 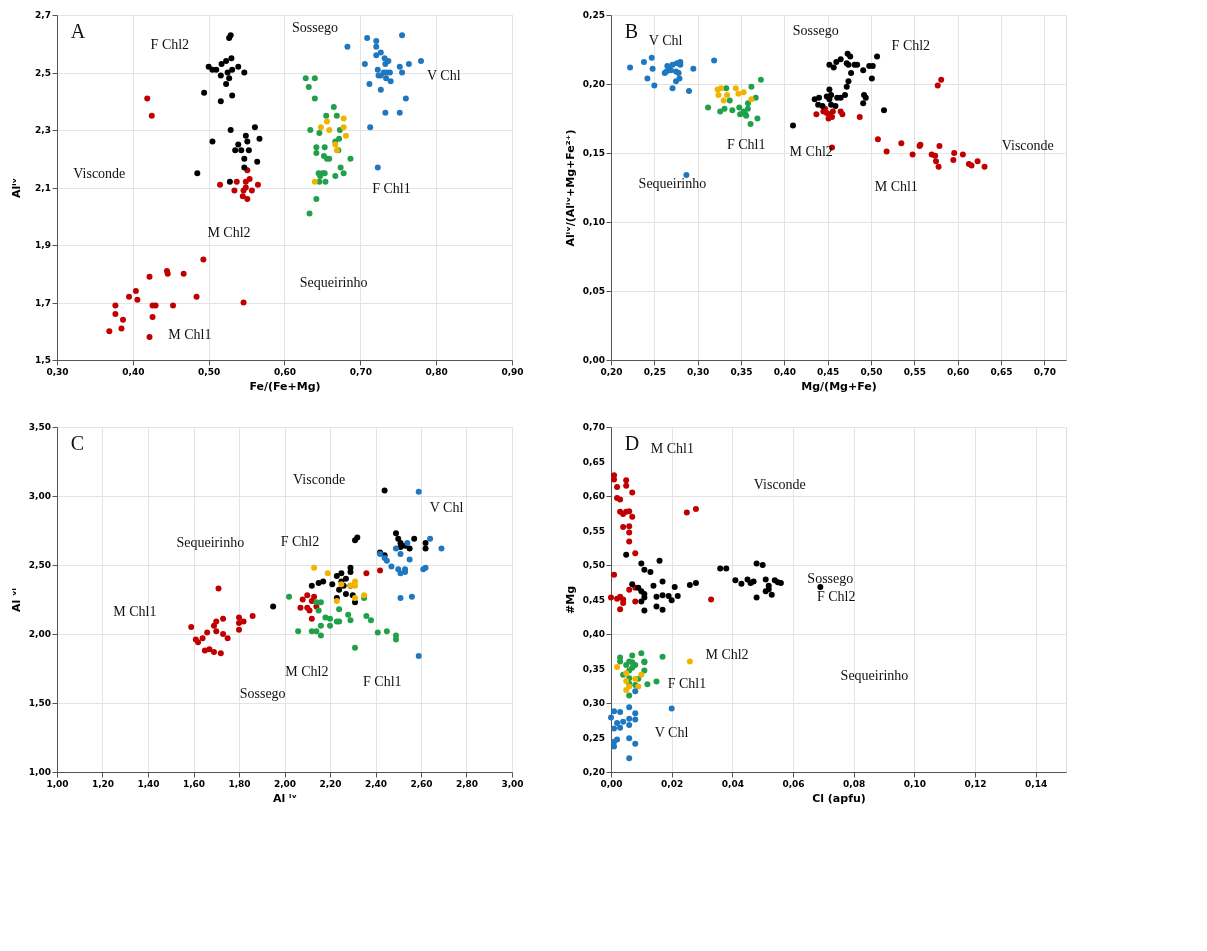 I want to click on x-tick-label: 0,12, so click(x=975, y=783).